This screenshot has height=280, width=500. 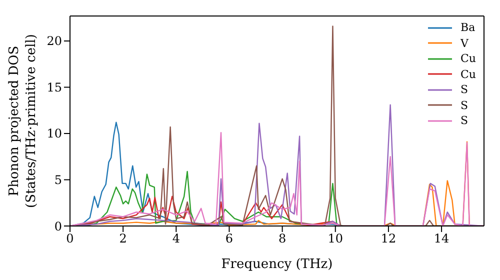 What do you see at coordinates (277, 264) in the screenshot?
I see `x-axis-title: Frequency (THz)` at bounding box center [277, 264].